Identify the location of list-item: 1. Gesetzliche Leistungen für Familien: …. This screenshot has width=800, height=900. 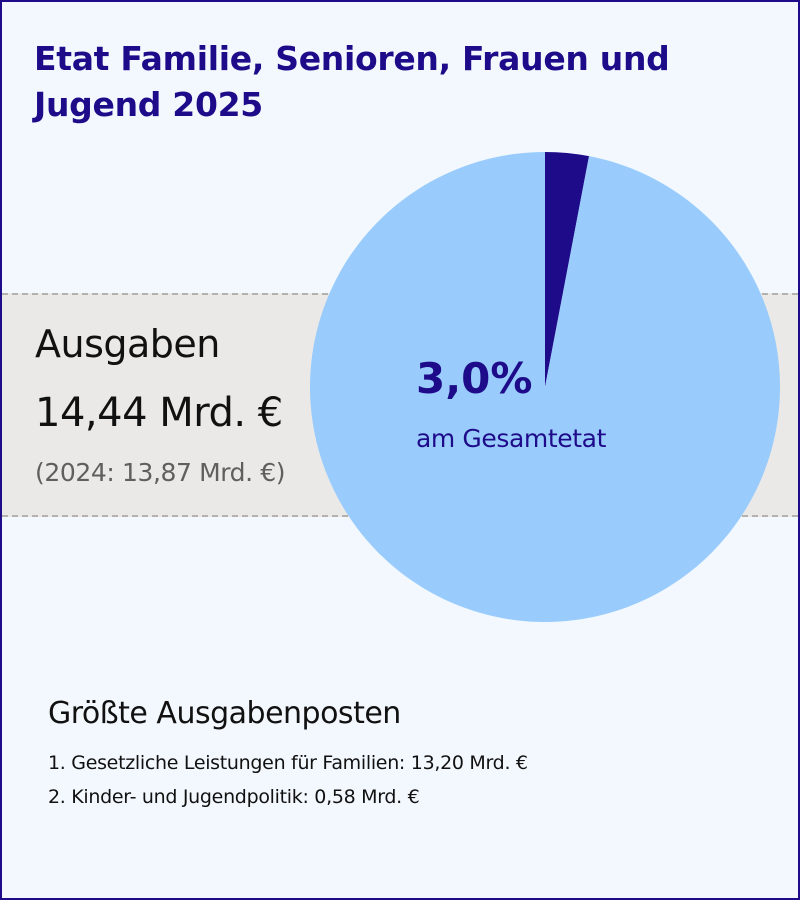
(288, 763).